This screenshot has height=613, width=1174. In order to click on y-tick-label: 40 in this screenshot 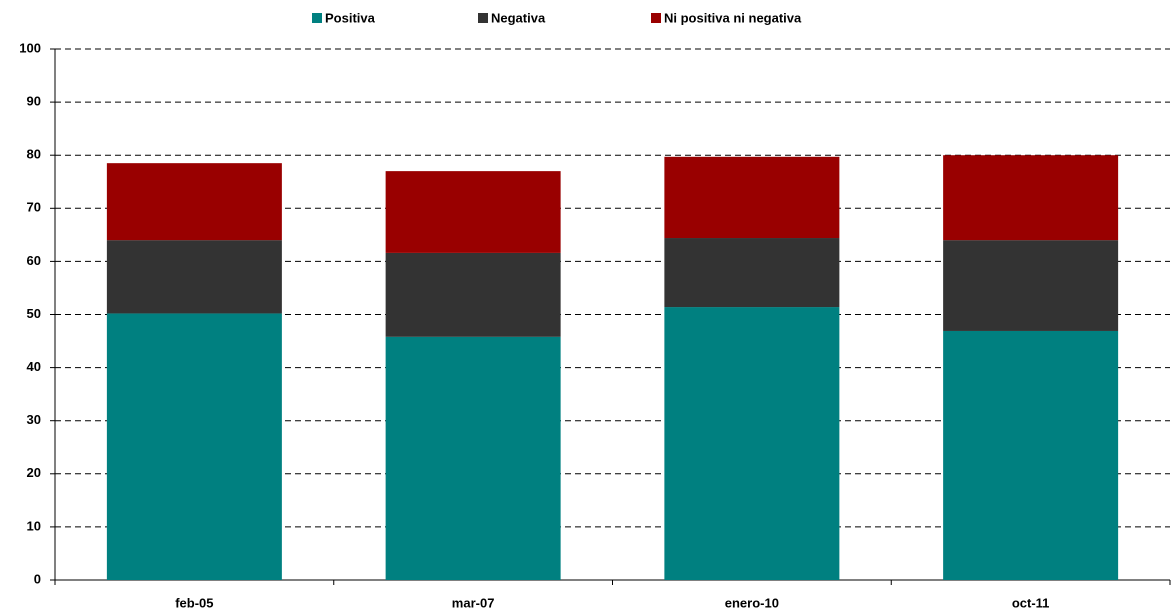, I will do `click(34, 366)`.